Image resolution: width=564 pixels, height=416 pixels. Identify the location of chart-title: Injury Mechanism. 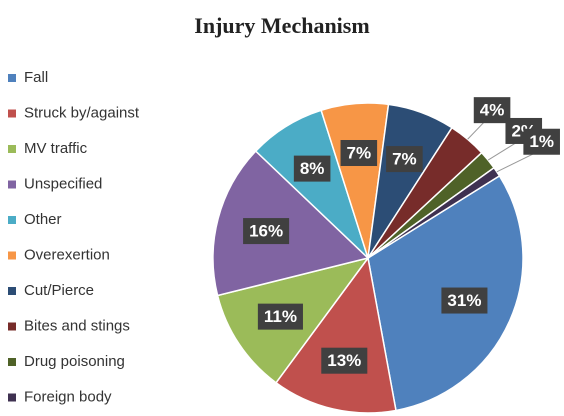
(281, 25).